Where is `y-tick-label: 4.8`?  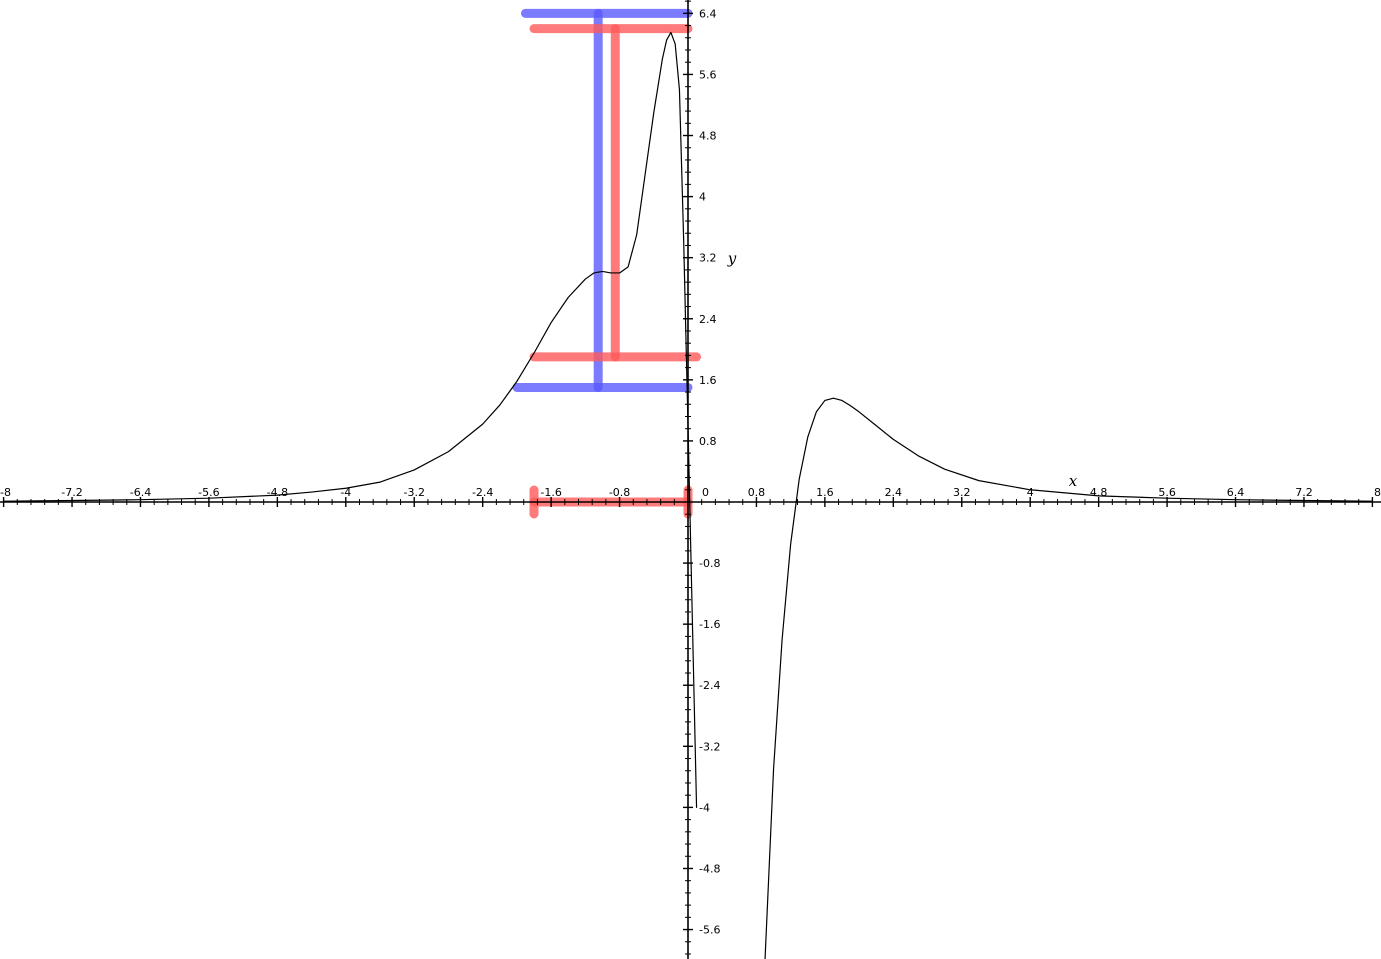
y-tick-label: 4.8 is located at coordinates (708, 136).